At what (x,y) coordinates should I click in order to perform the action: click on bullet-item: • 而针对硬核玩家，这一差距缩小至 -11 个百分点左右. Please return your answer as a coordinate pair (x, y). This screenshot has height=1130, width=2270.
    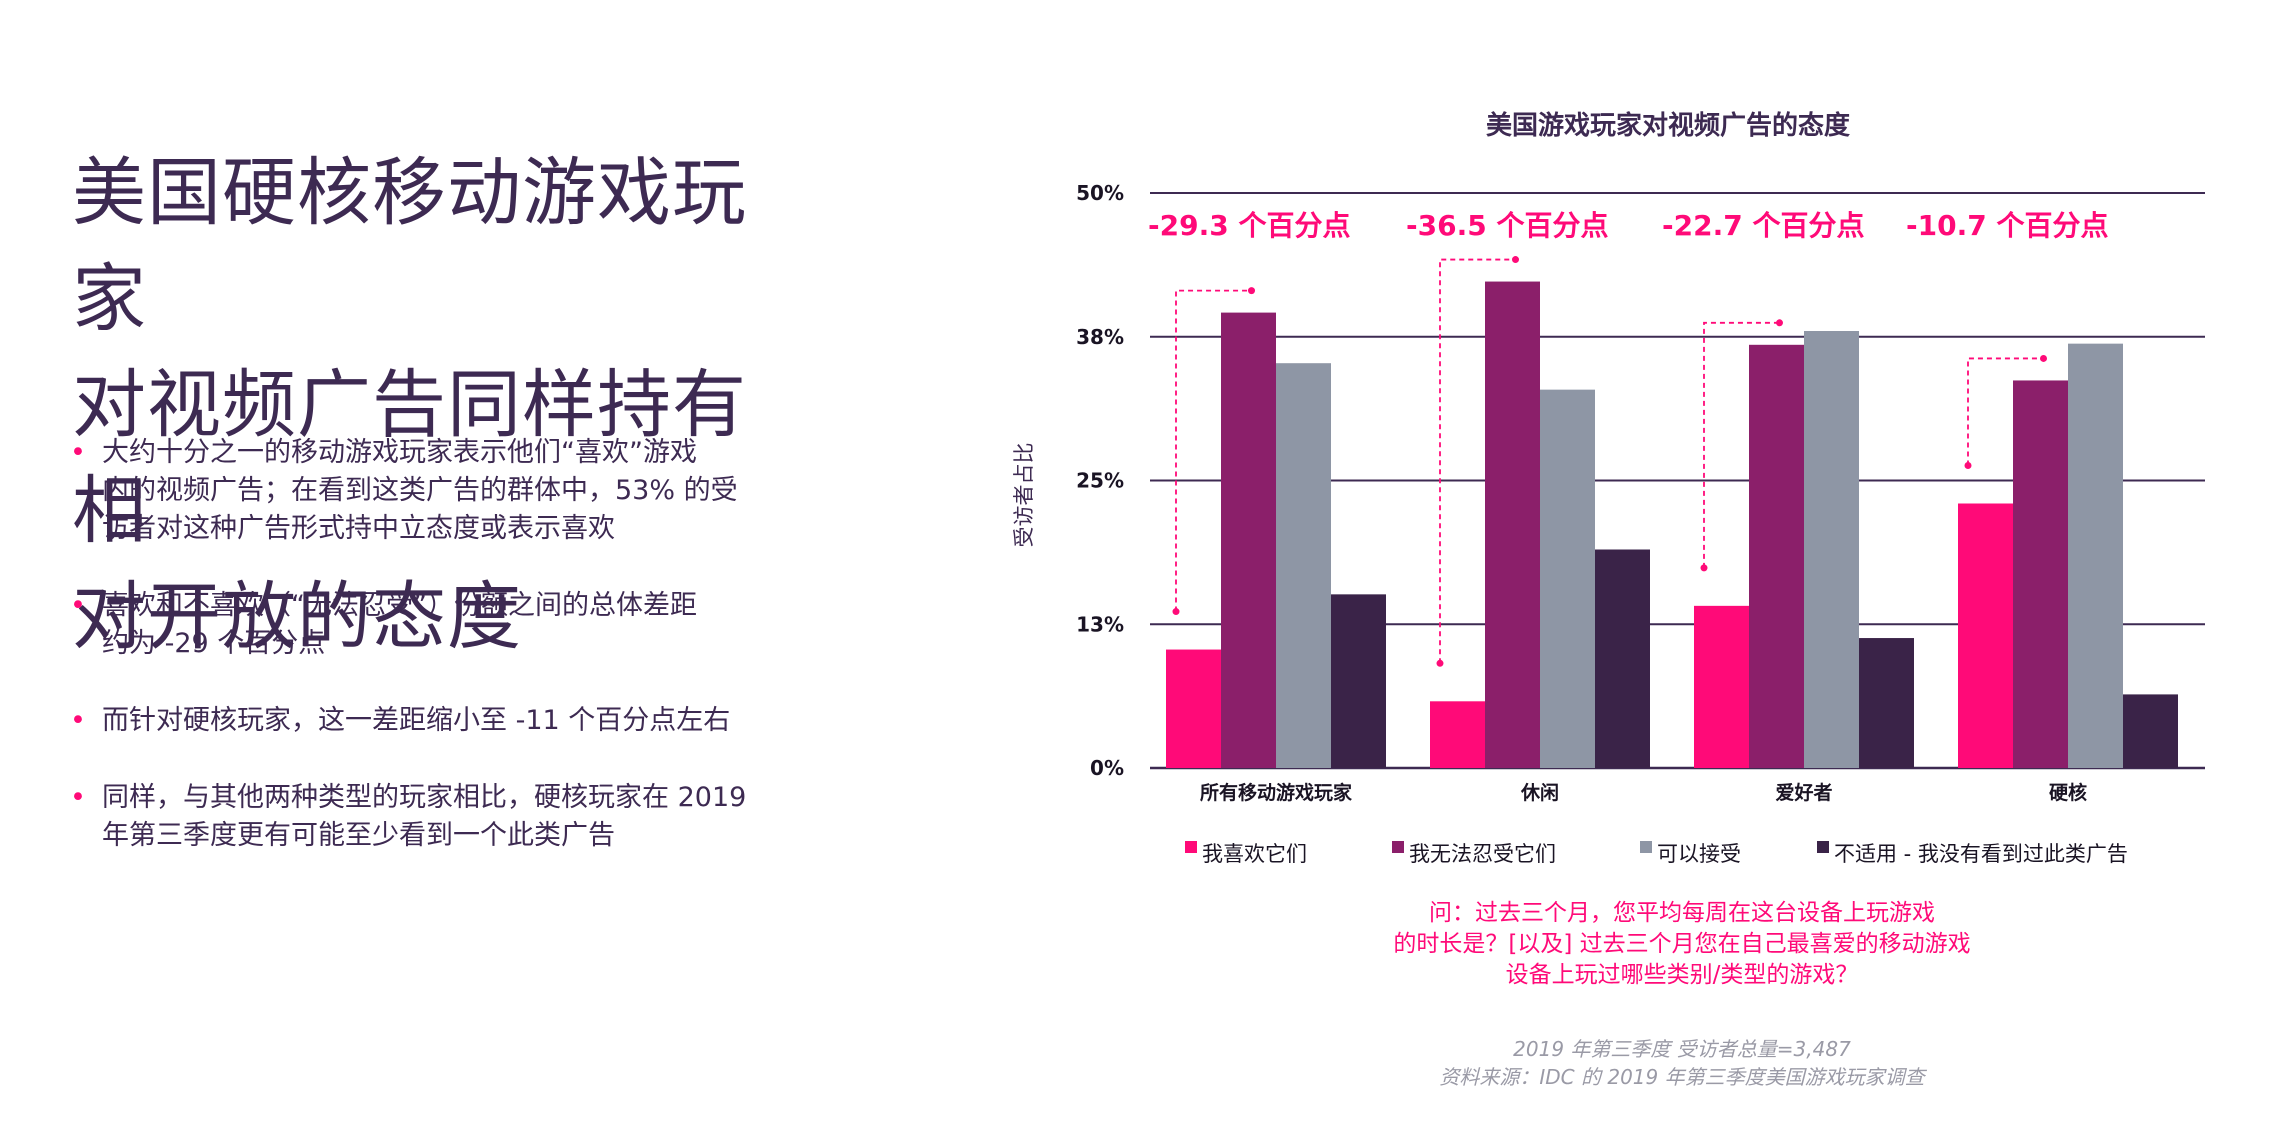
    Looking at the image, I should click on (430, 721).